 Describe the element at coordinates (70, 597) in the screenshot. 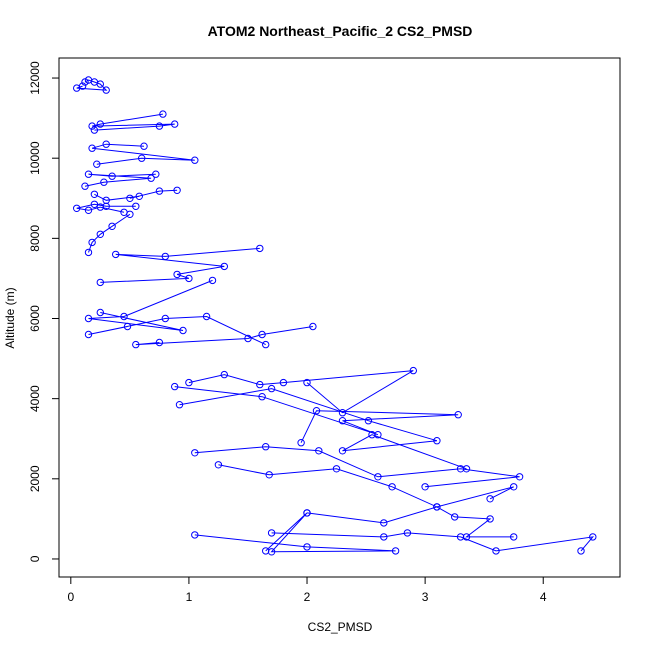

I see `x-tick-label: 0` at that location.